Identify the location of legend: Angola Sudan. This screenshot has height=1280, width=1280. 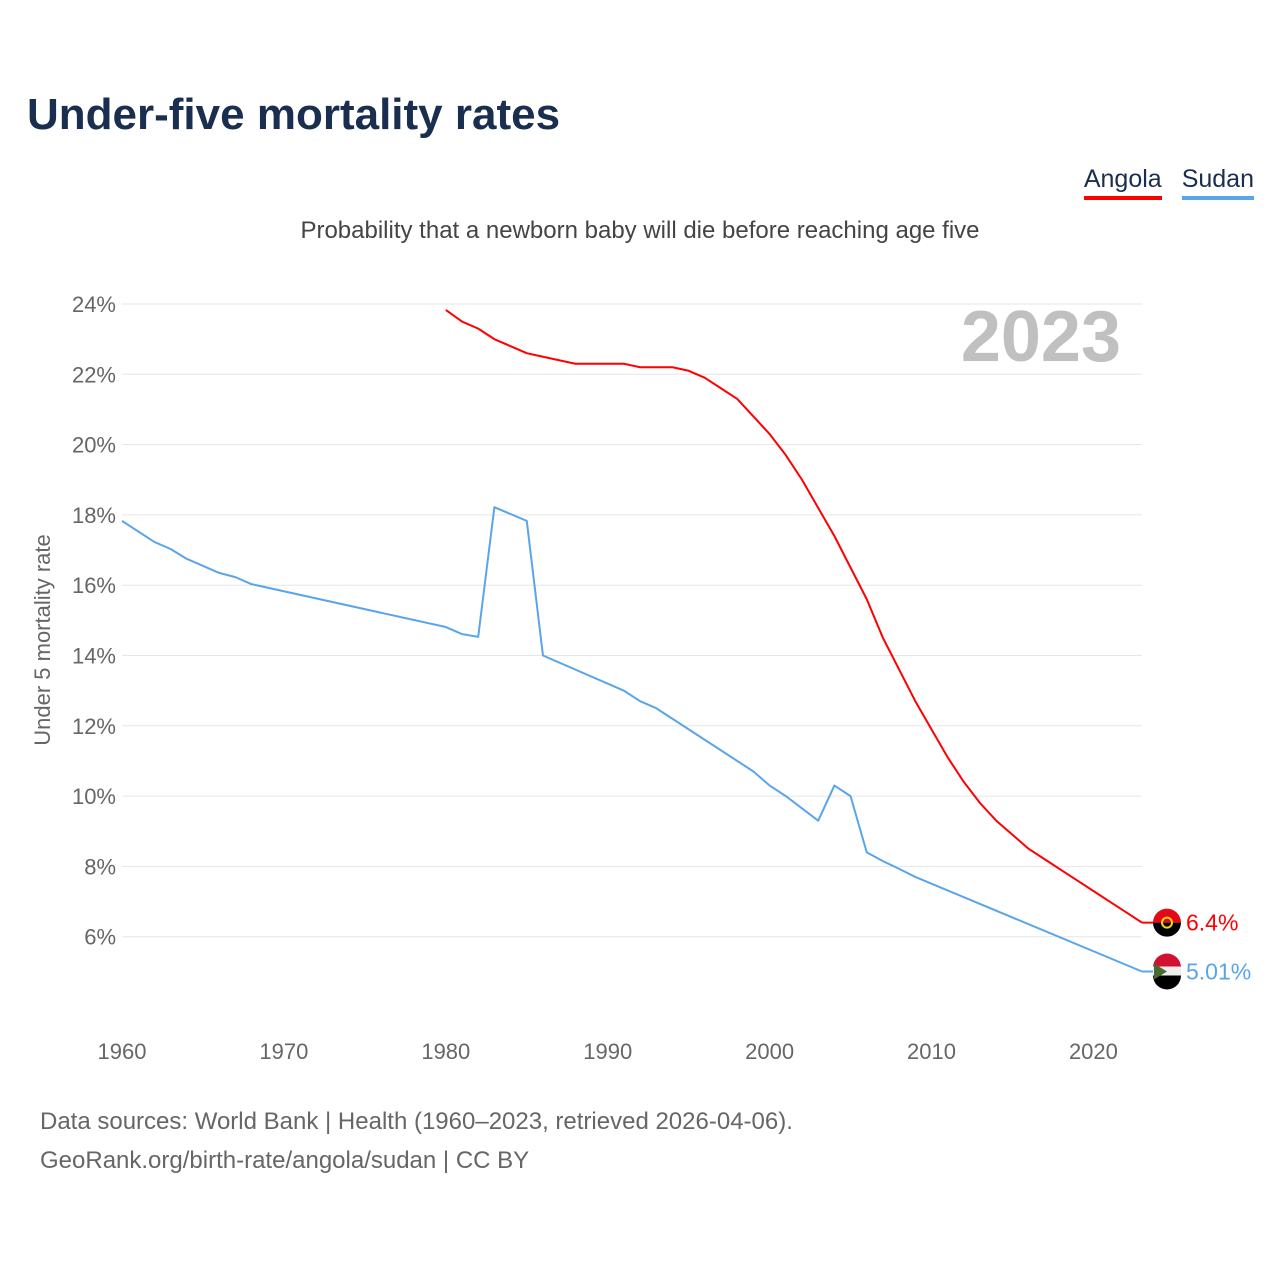
(1168, 182).